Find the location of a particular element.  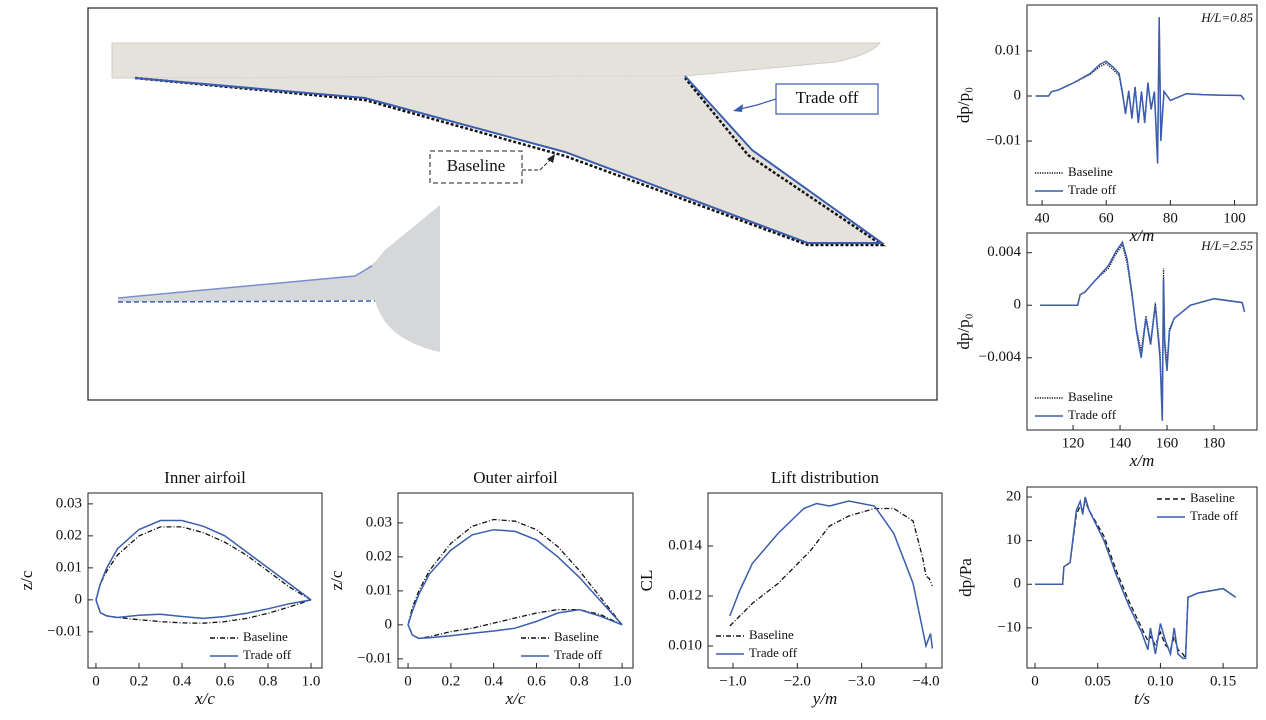

trade-off-outline is located at coordinates (510, 159).